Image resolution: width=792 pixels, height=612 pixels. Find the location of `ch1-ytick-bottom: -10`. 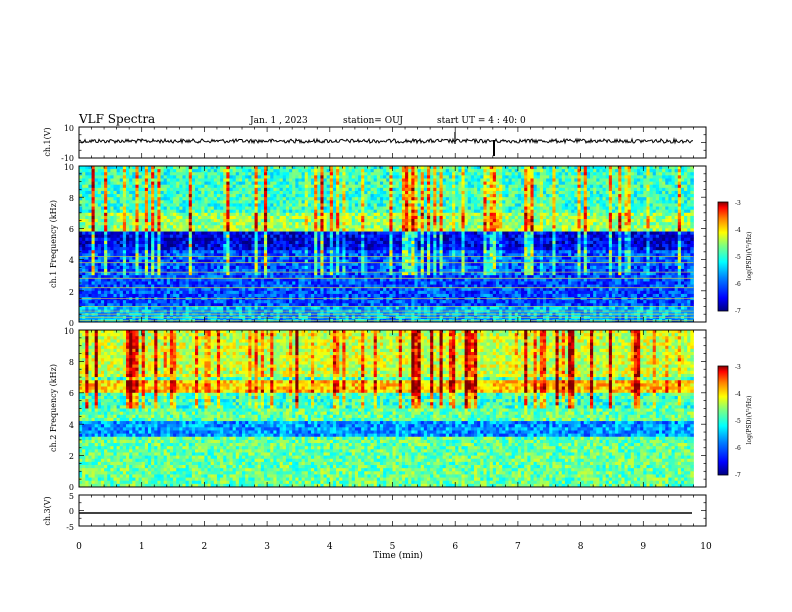

ch1-ytick-bottom: -10 is located at coordinates (67, 158).